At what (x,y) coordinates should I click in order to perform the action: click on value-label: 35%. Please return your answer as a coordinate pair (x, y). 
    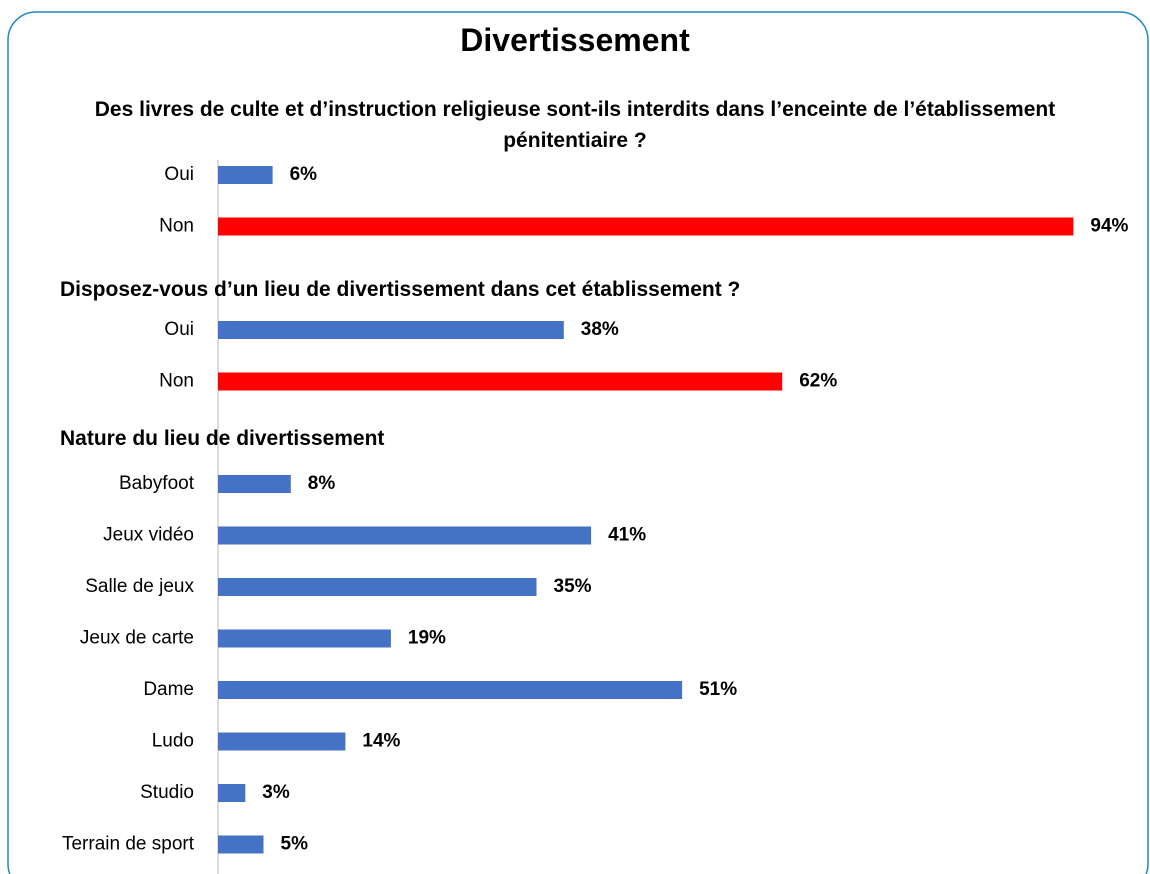
    Looking at the image, I should click on (573, 586).